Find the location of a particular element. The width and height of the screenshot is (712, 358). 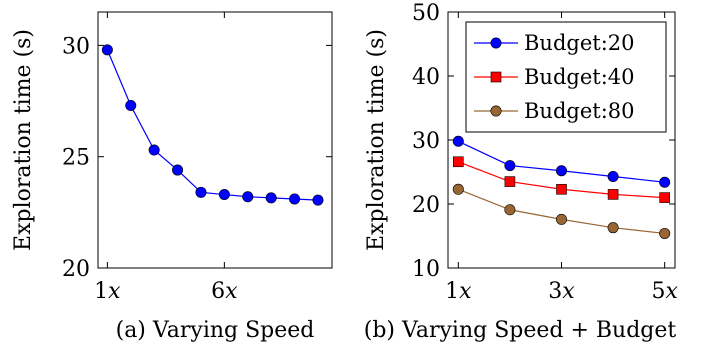

chart-caption: (a) Varying Speed is located at coordinates (215, 330).